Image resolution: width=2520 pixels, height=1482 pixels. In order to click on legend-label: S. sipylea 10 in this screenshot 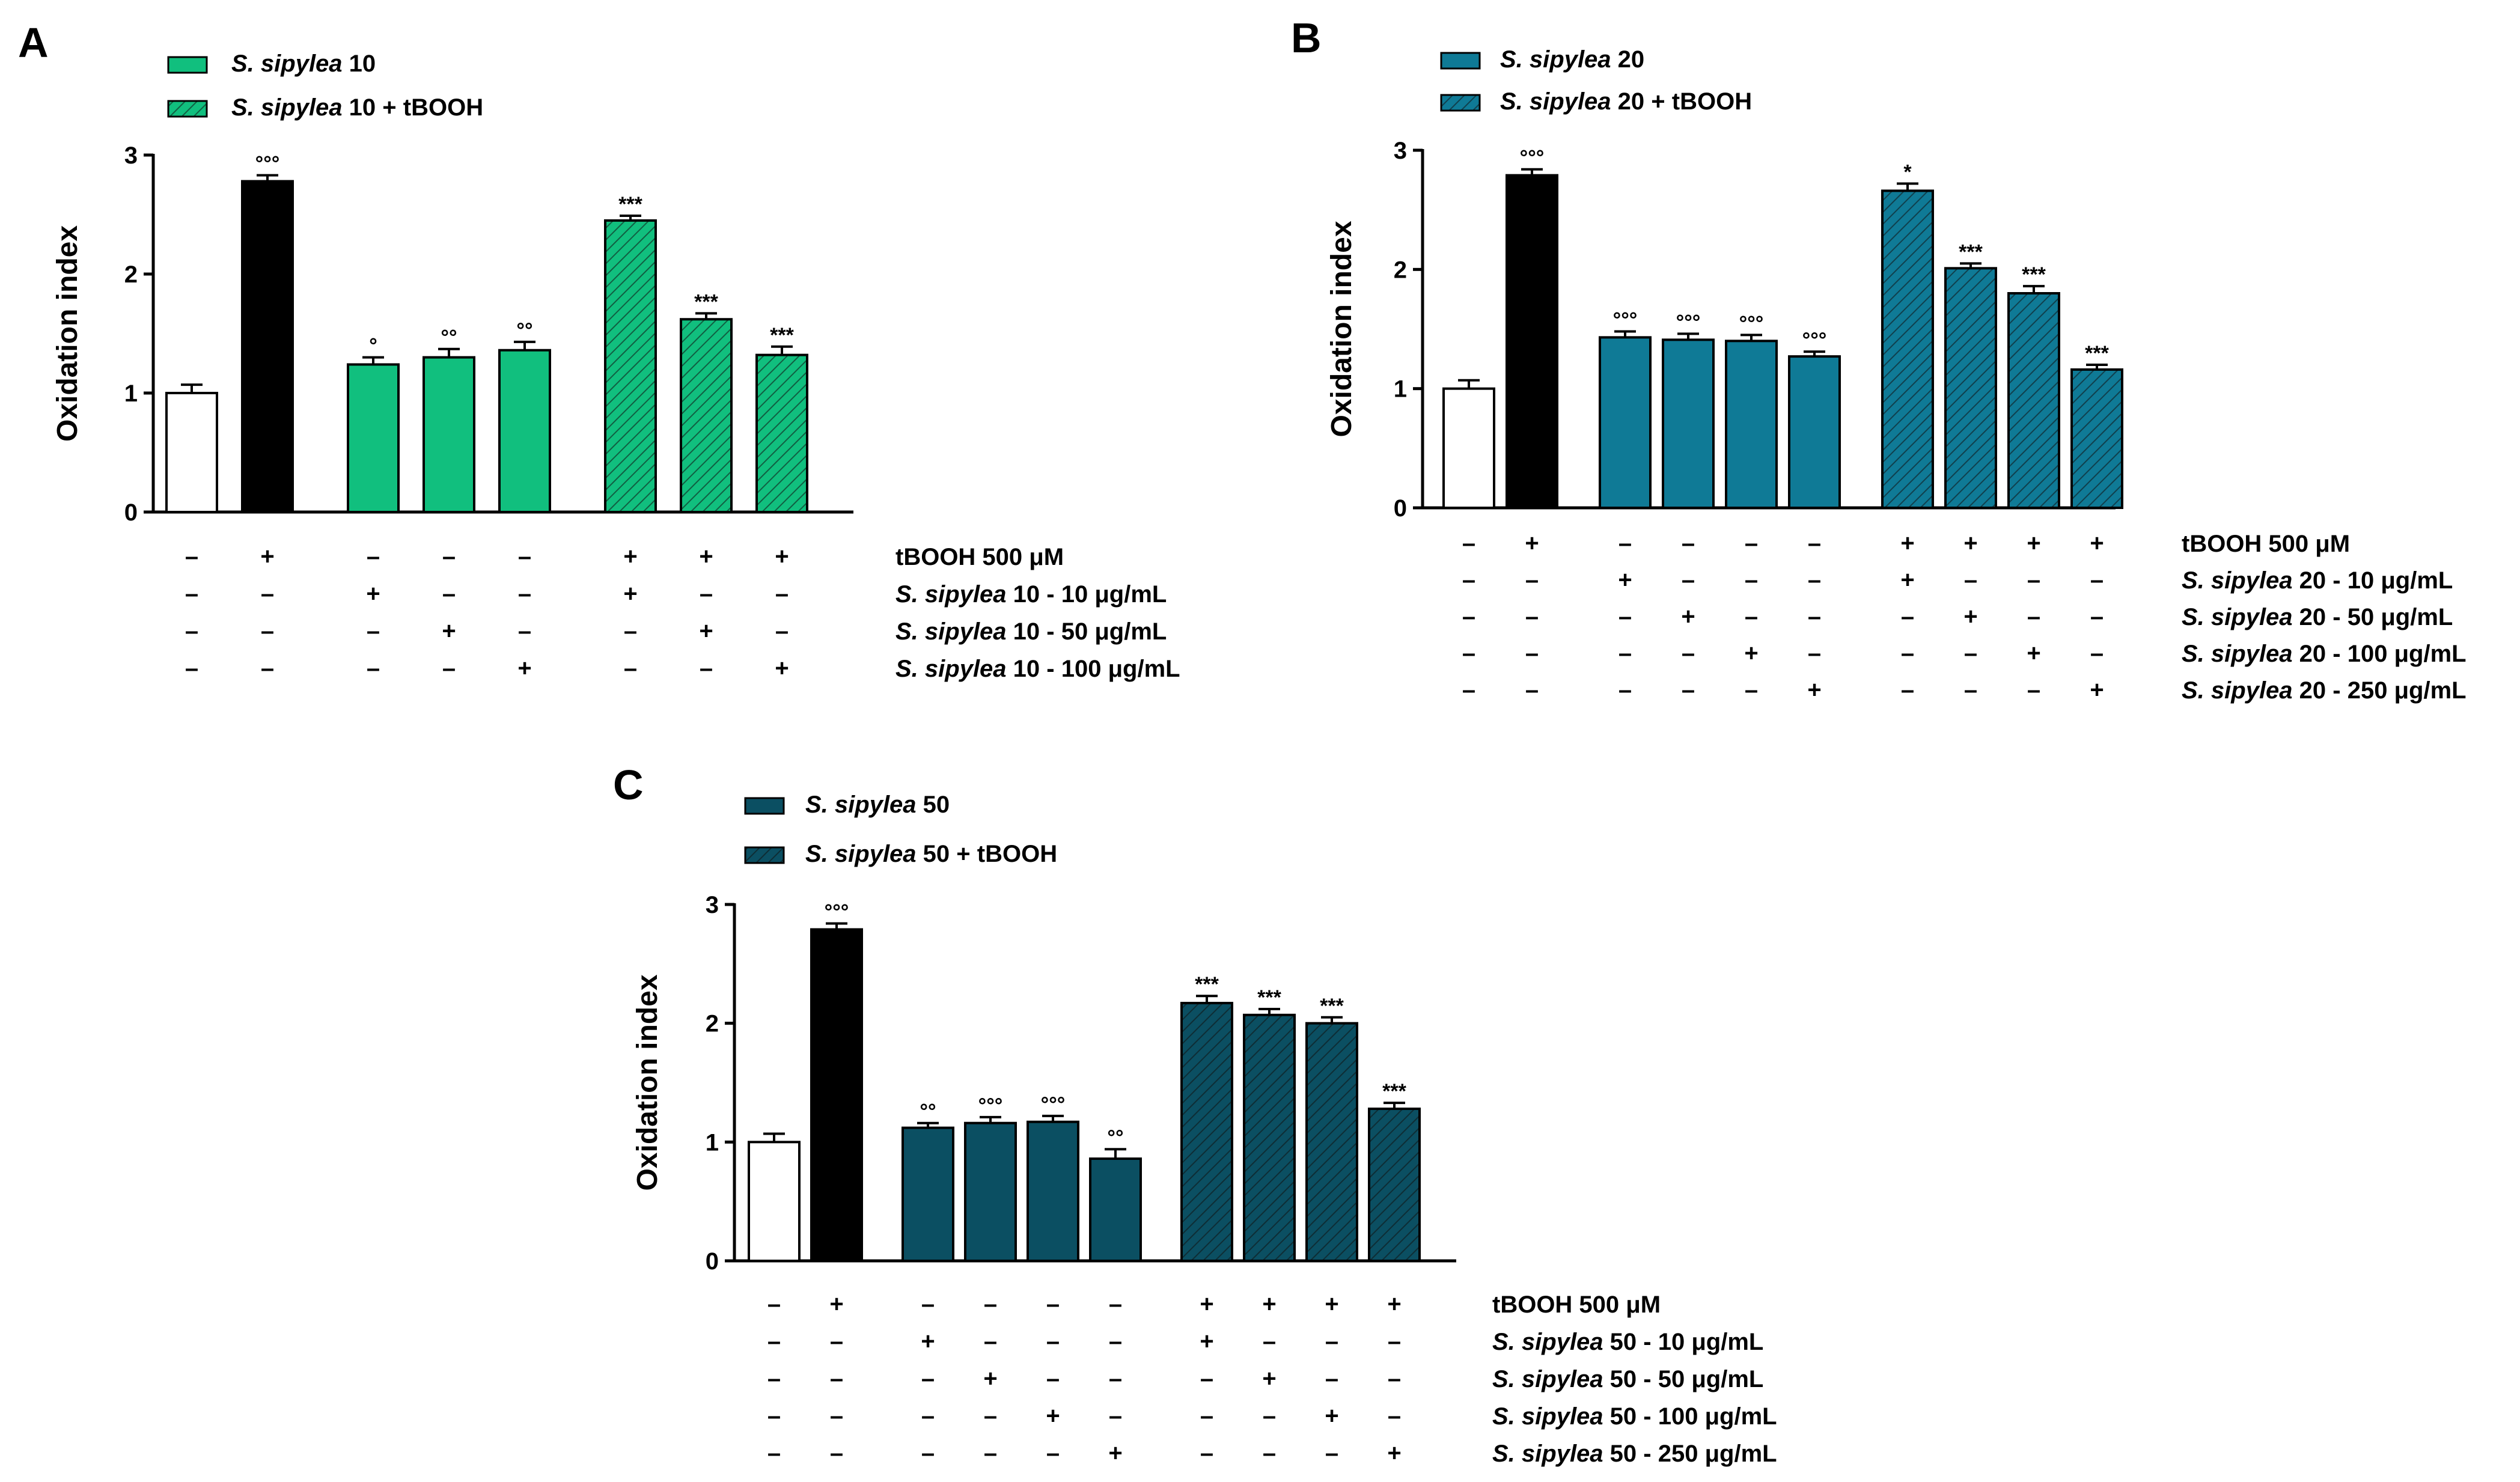, I will do `click(304, 64)`.